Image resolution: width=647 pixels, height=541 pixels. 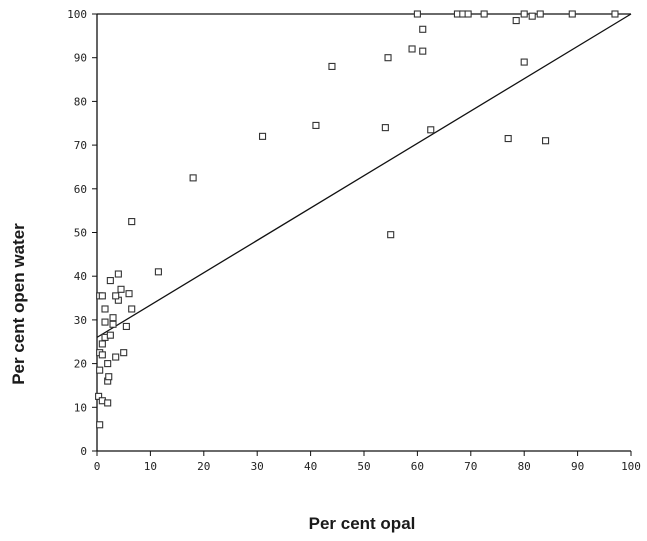 I want to click on y-tick-label: 20, so click(x=80, y=364).